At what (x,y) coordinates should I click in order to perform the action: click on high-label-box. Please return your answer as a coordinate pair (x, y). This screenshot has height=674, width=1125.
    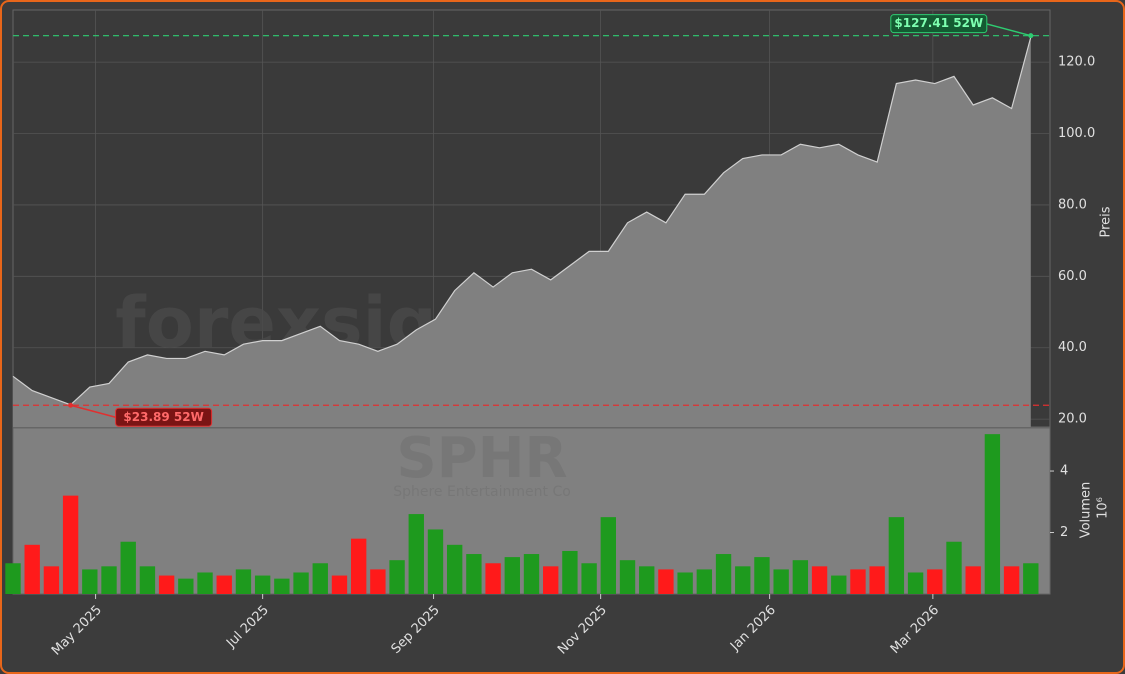
    Looking at the image, I should click on (939, 24).